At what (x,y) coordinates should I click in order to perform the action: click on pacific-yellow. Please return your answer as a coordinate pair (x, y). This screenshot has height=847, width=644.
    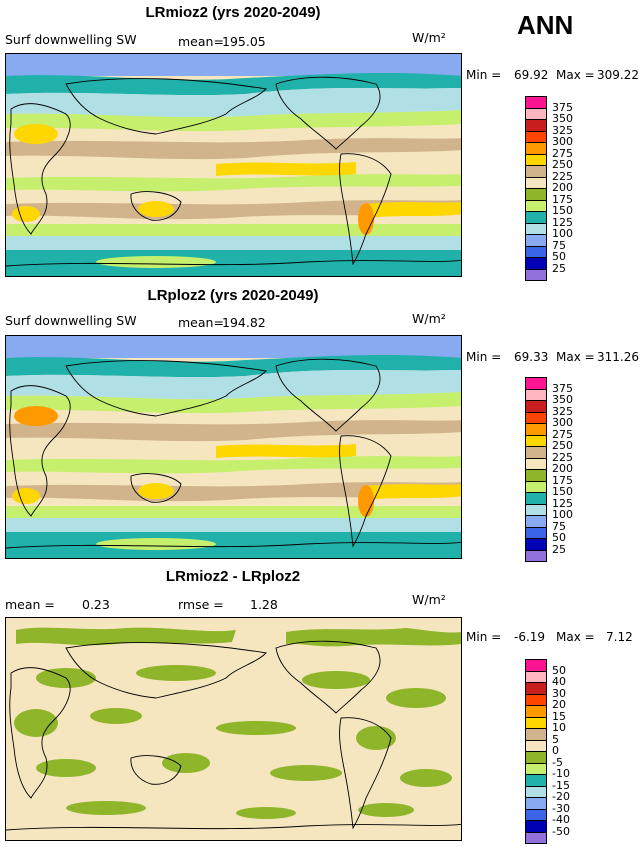
    Looking at the image, I should click on (286, 451).